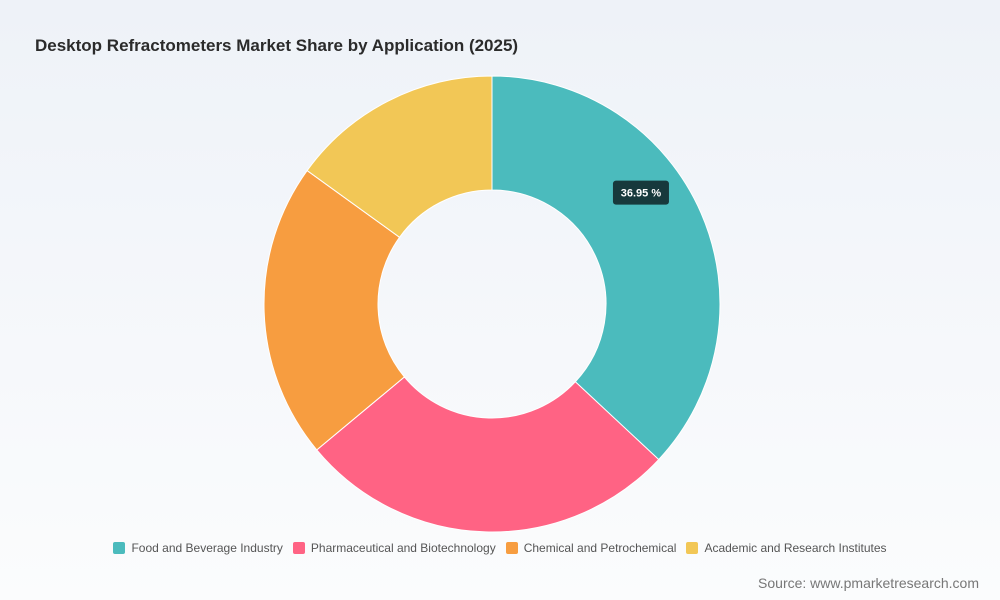 This screenshot has height=600, width=1000. What do you see at coordinates (606, 268) in the screenshot?
I see `slice-food-beverage` at bounding box center [606, 268].